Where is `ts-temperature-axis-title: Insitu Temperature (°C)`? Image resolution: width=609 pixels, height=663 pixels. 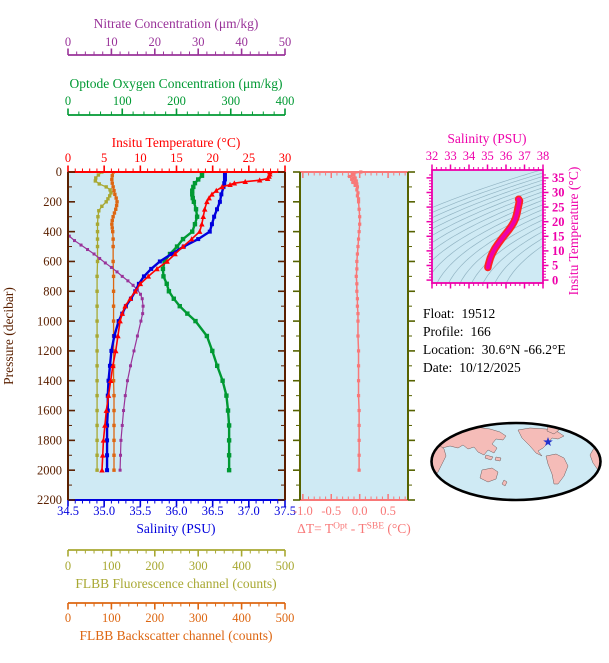 ts-temperature-axis-title: Insitu Temperature (°C) is located at coordinates (573, 231).